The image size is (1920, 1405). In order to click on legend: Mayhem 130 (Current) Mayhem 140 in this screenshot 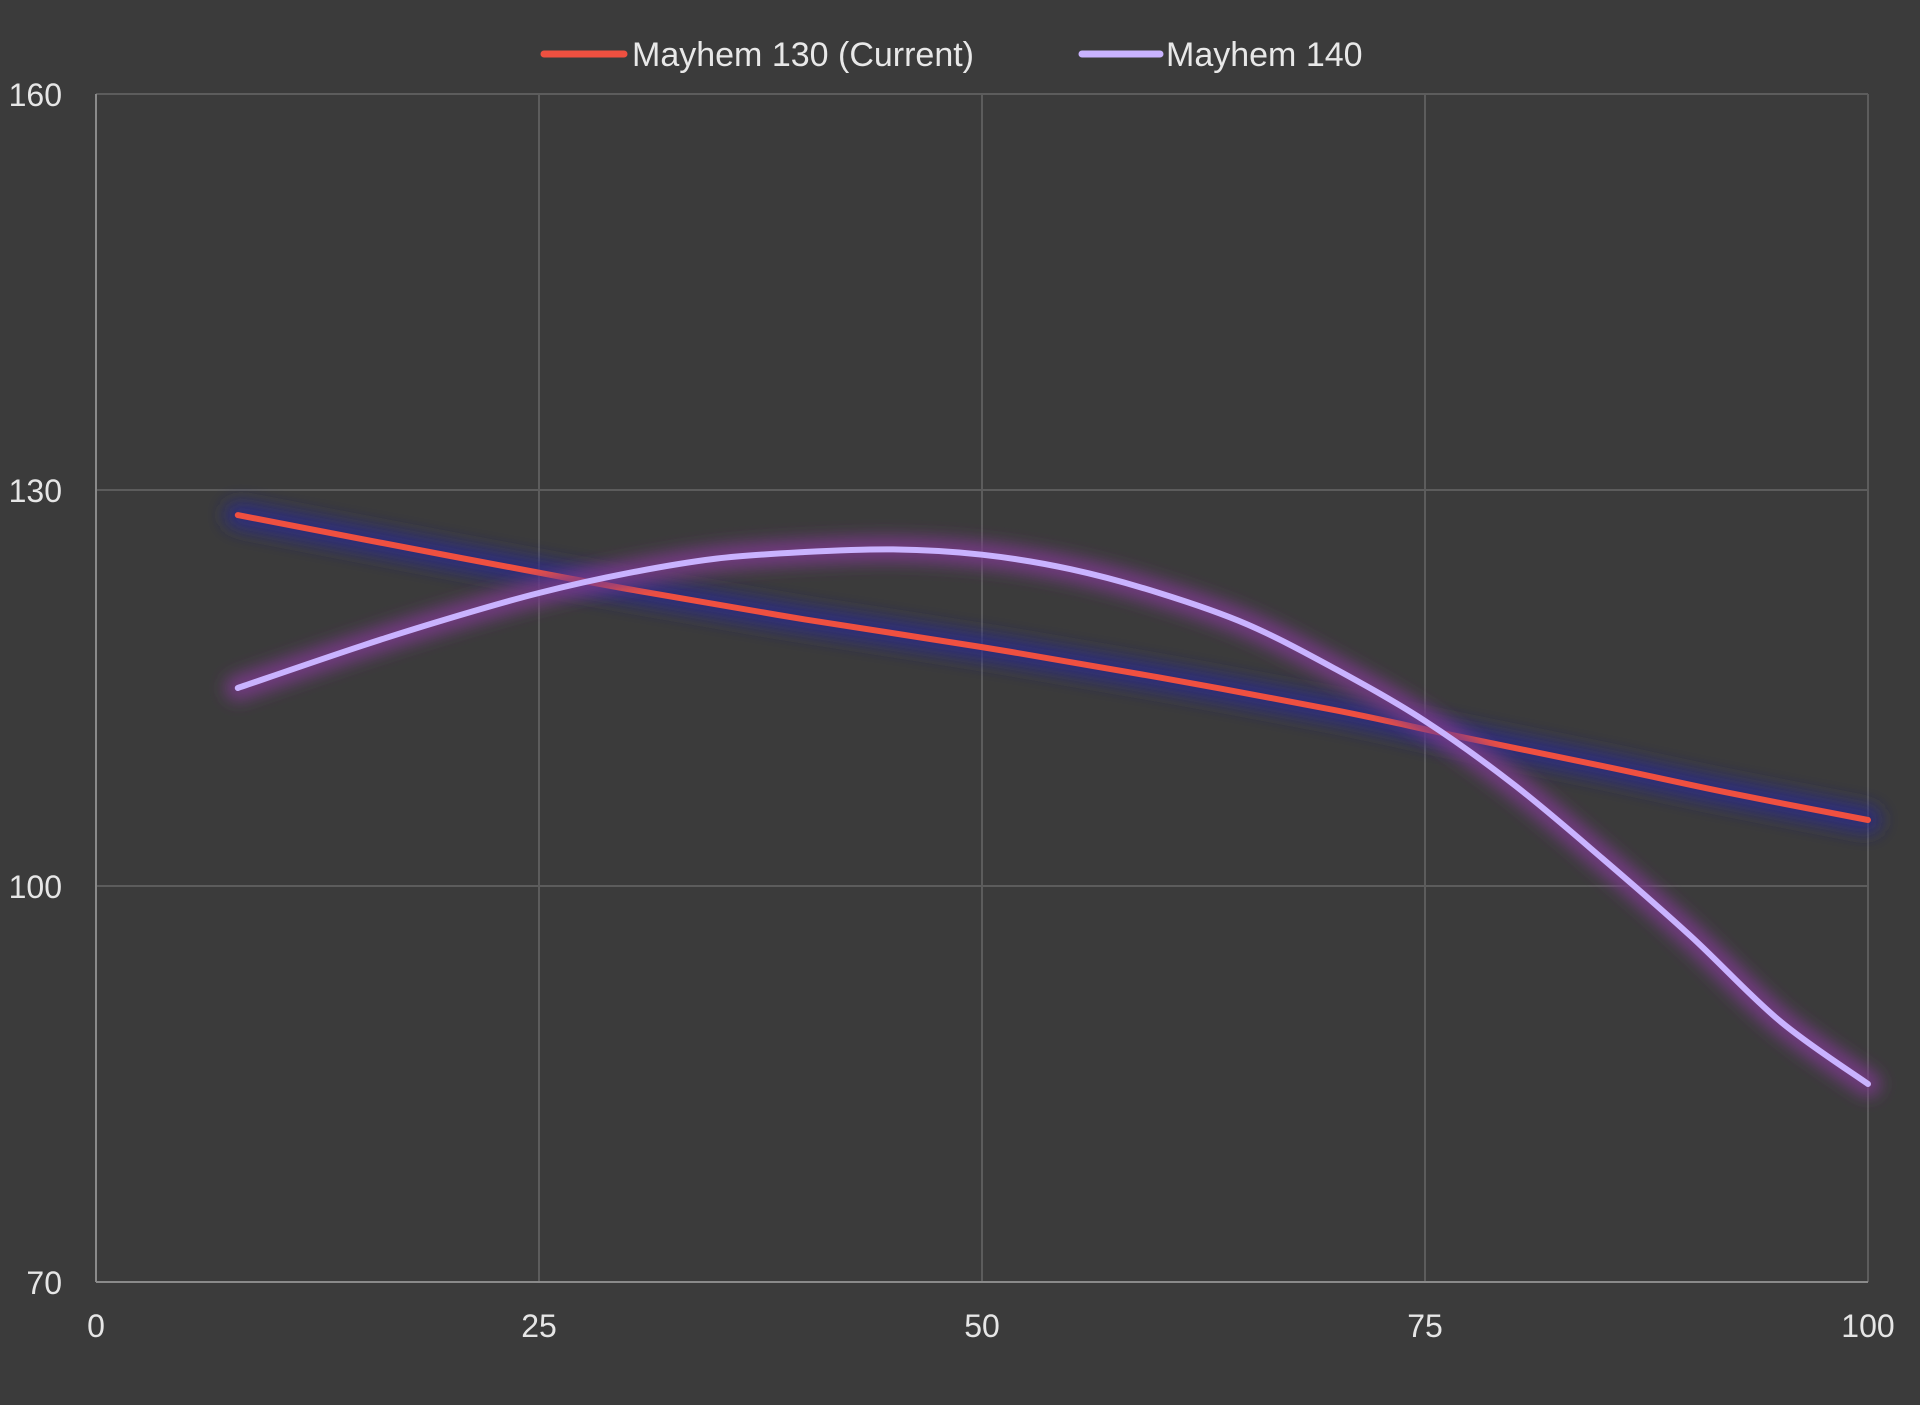, I will do `click(951, 55)`.